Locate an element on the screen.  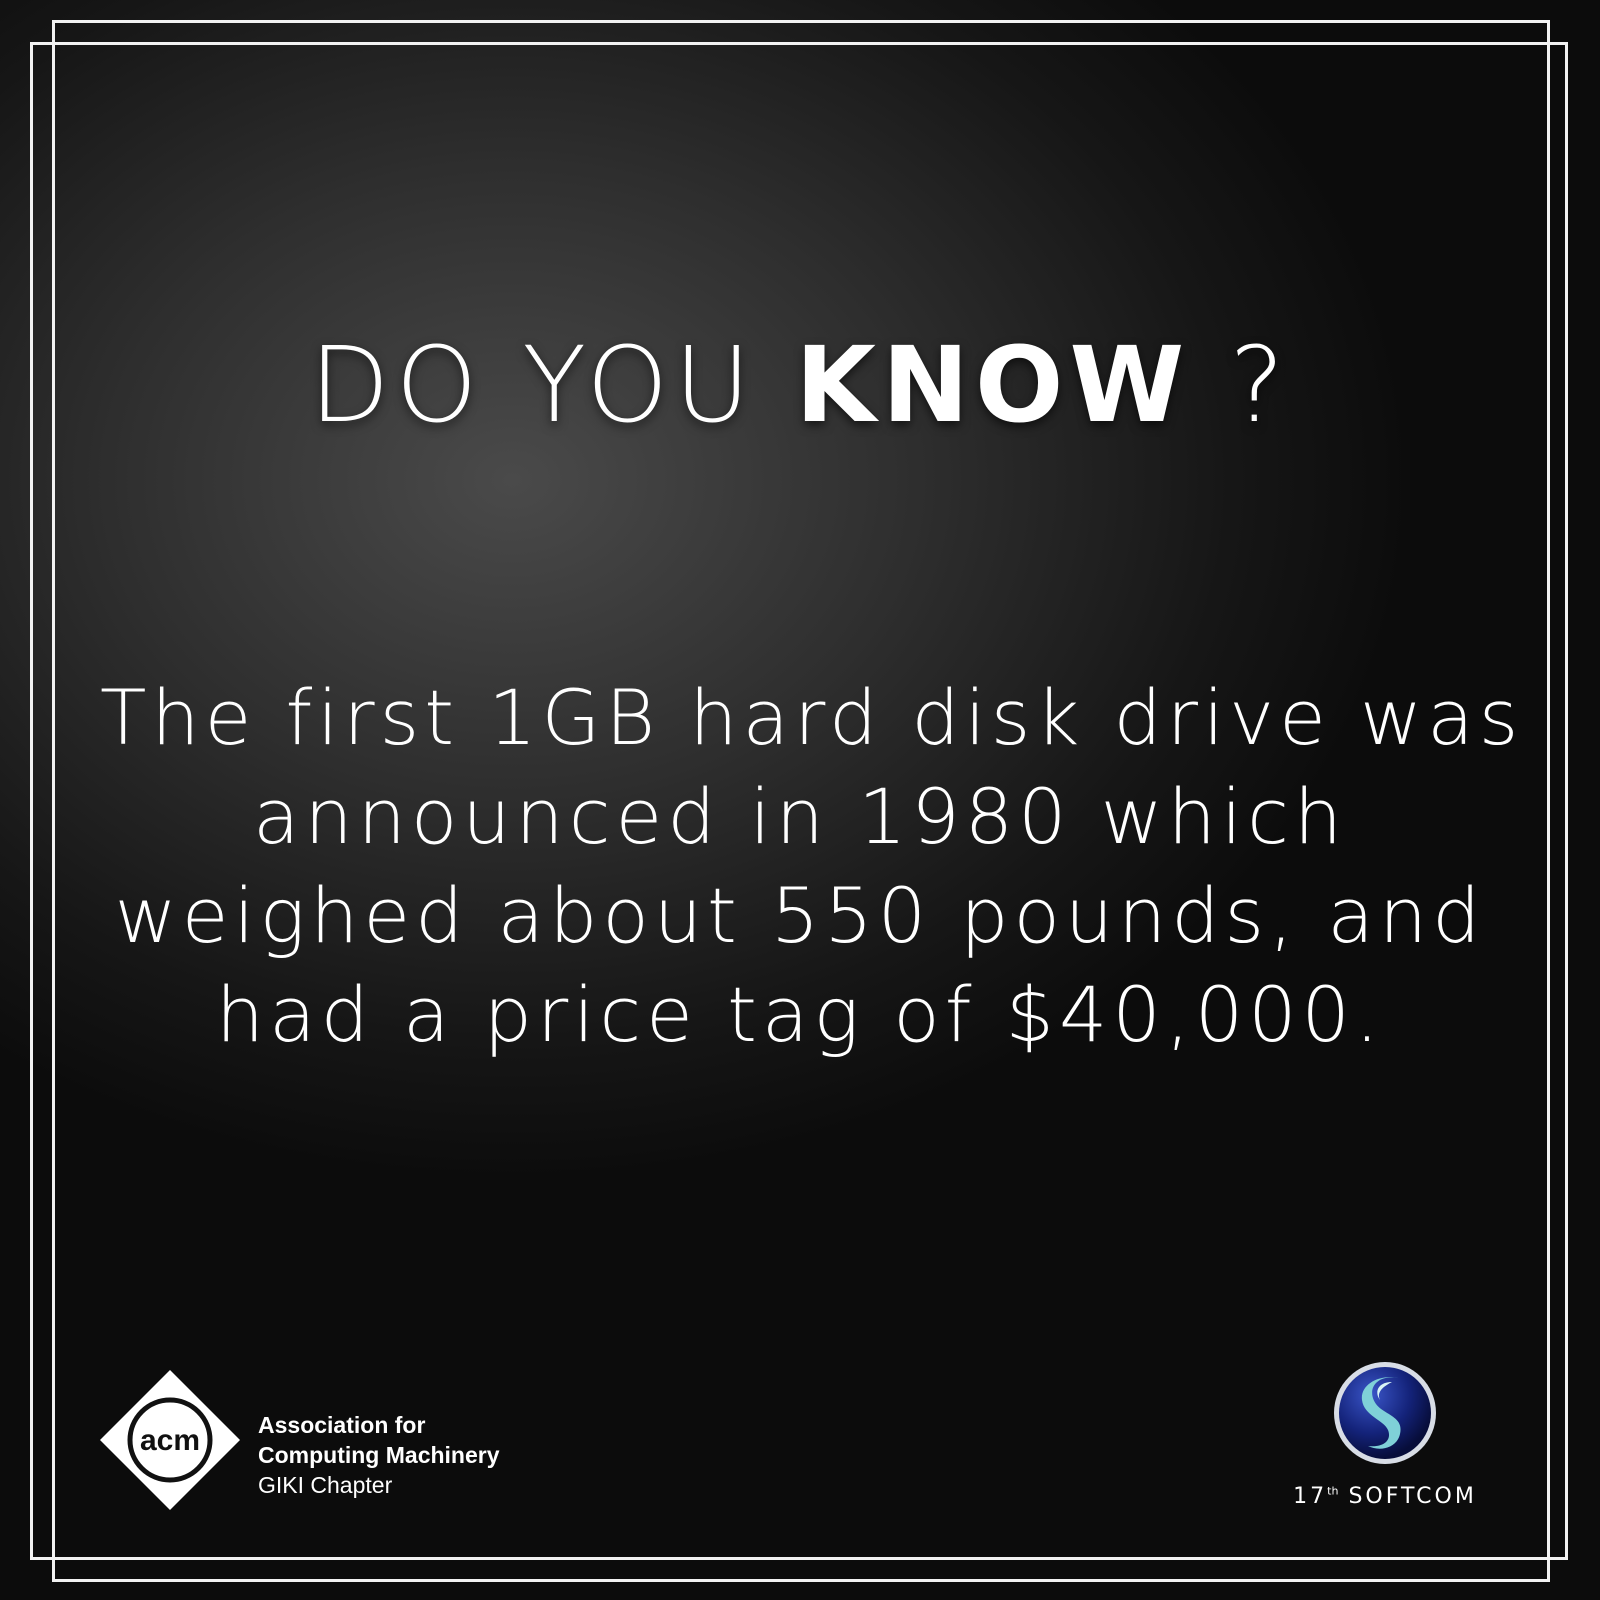
headline-bold: KNOW is located at coordinates (993, 385).